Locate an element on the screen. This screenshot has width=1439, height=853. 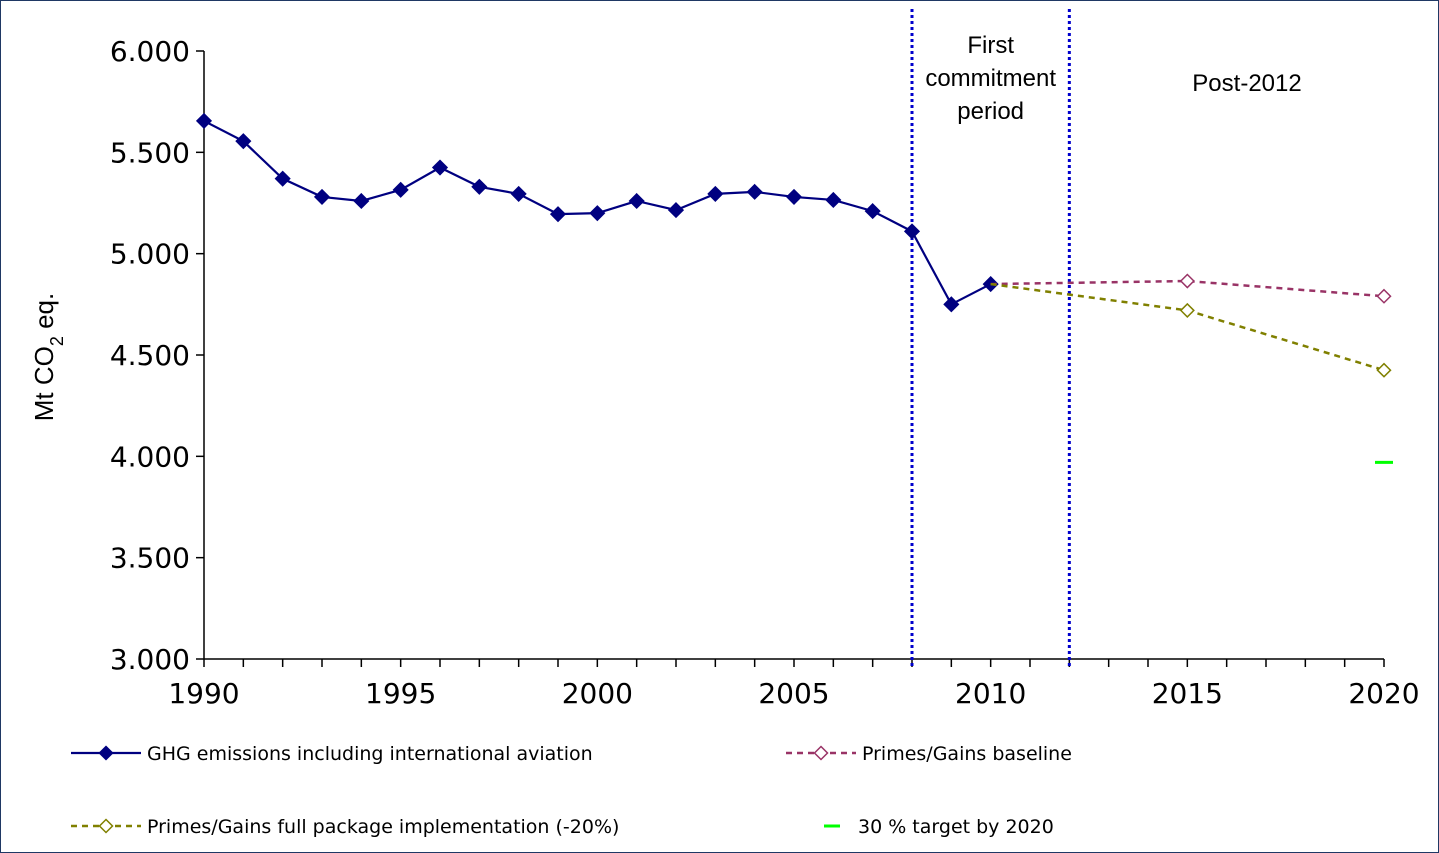
x-tick-label: 1995 is located at coordinates (400, 693).